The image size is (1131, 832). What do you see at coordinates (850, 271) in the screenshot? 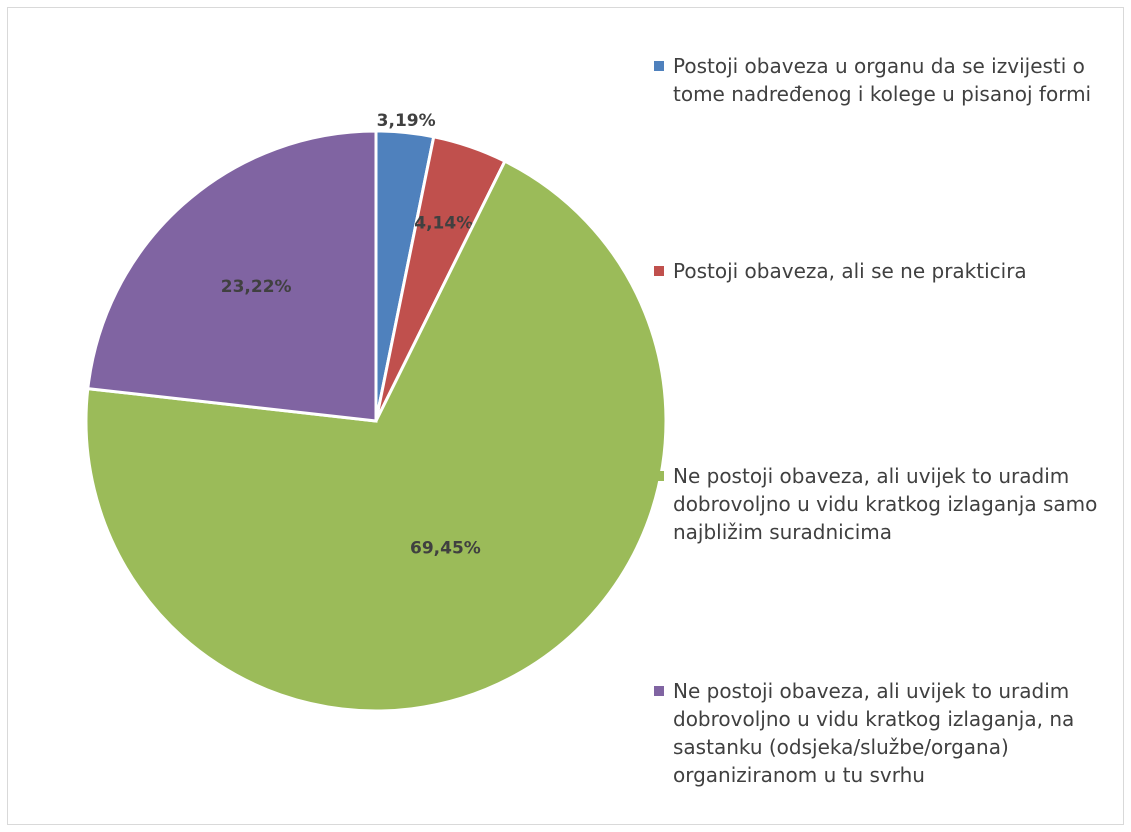
I see `legend-label-2: Postoji obaveza, ali se ne prakticira` at bounding box center [850, 271].